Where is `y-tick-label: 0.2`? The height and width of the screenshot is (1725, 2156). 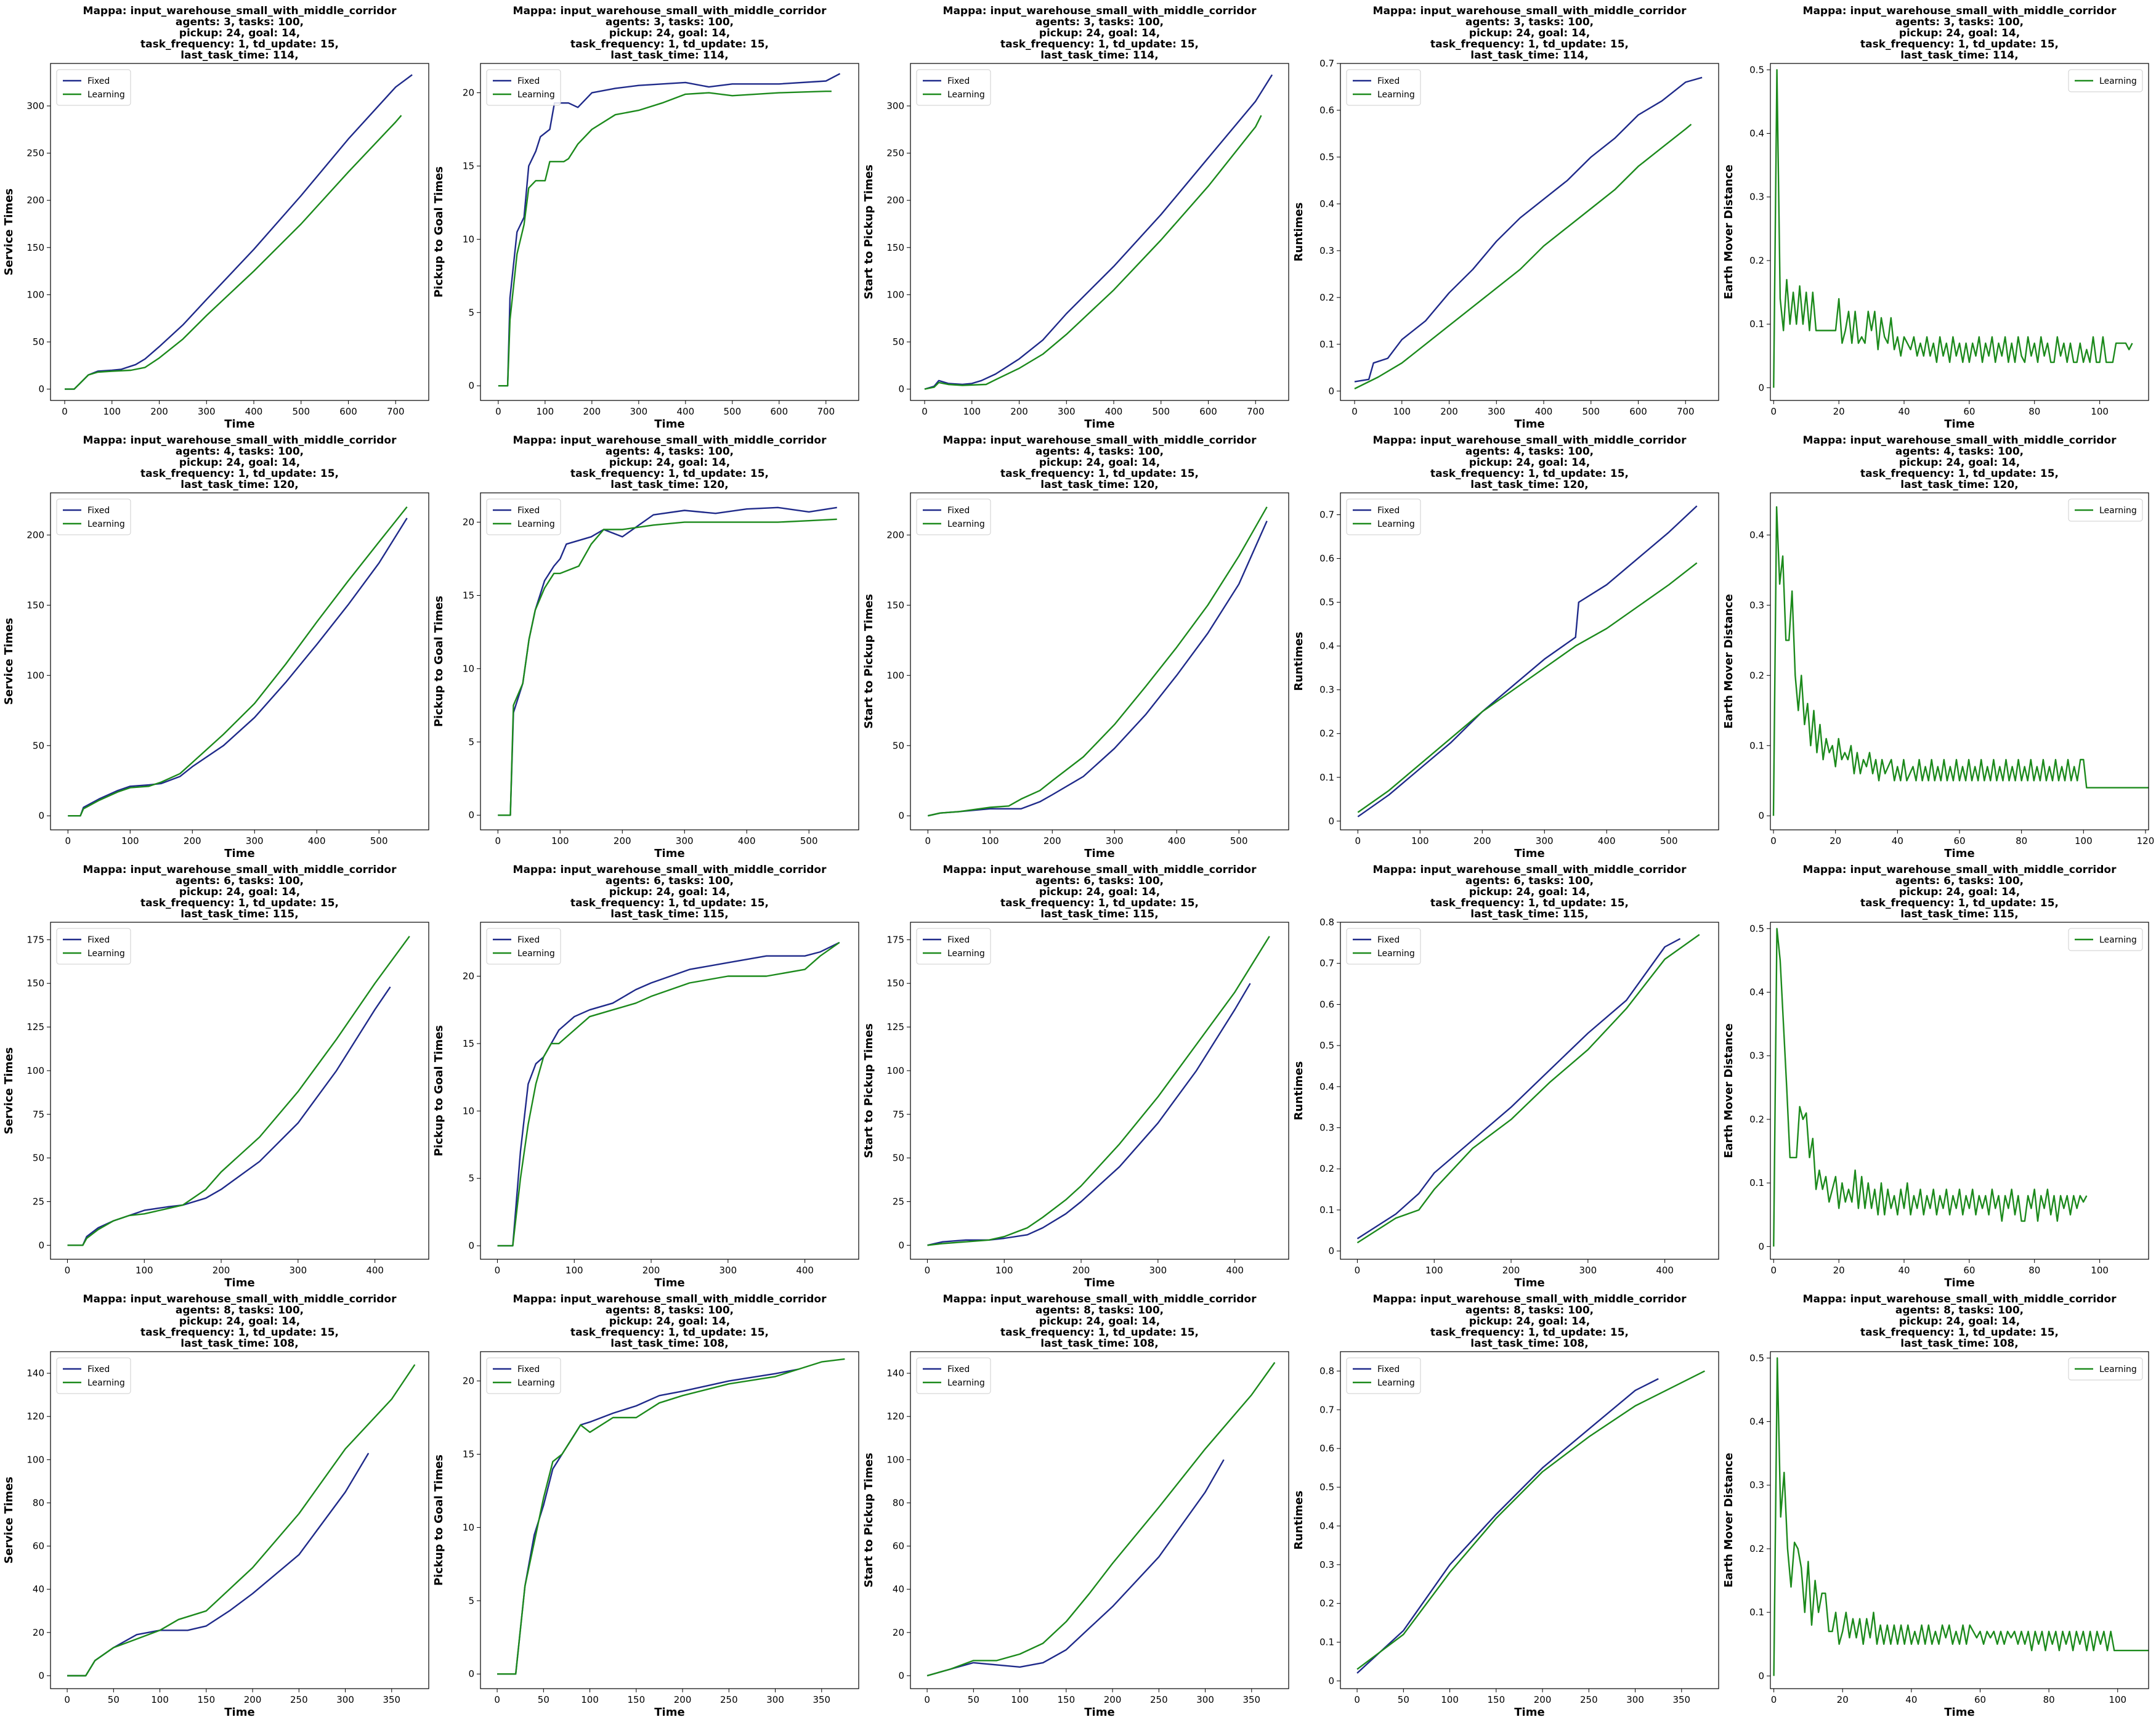
y-tick-label: 0.2 is located at coordinates (1756, 260).